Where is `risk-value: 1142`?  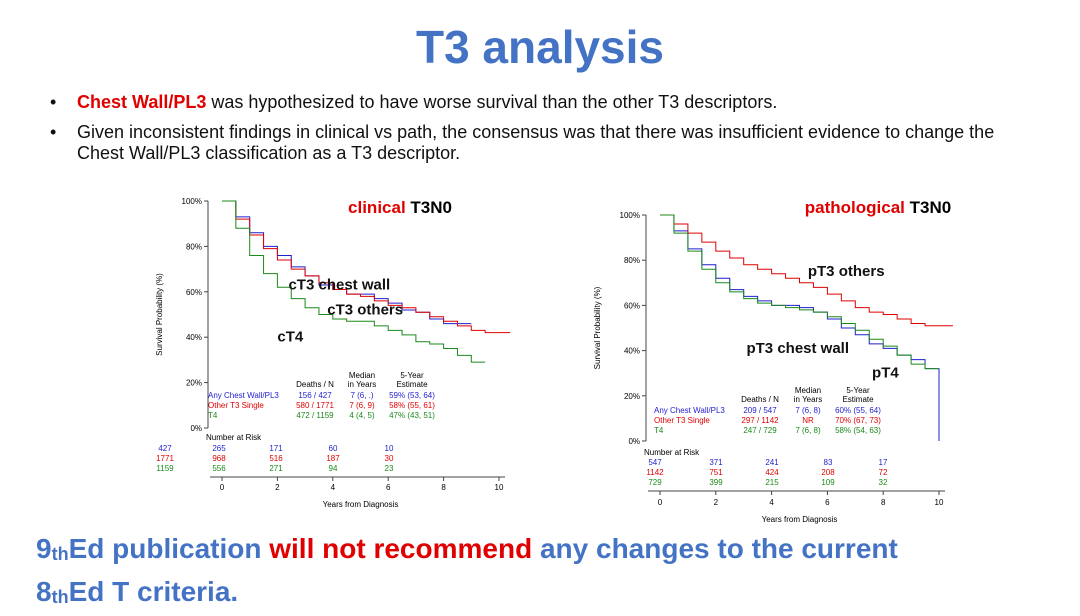 risk-value: 1142 is located at coordinates (655, 472).